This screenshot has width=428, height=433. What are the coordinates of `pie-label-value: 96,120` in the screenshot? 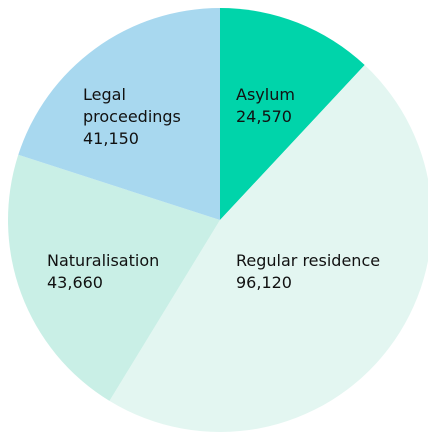 It's located at (264, 282).